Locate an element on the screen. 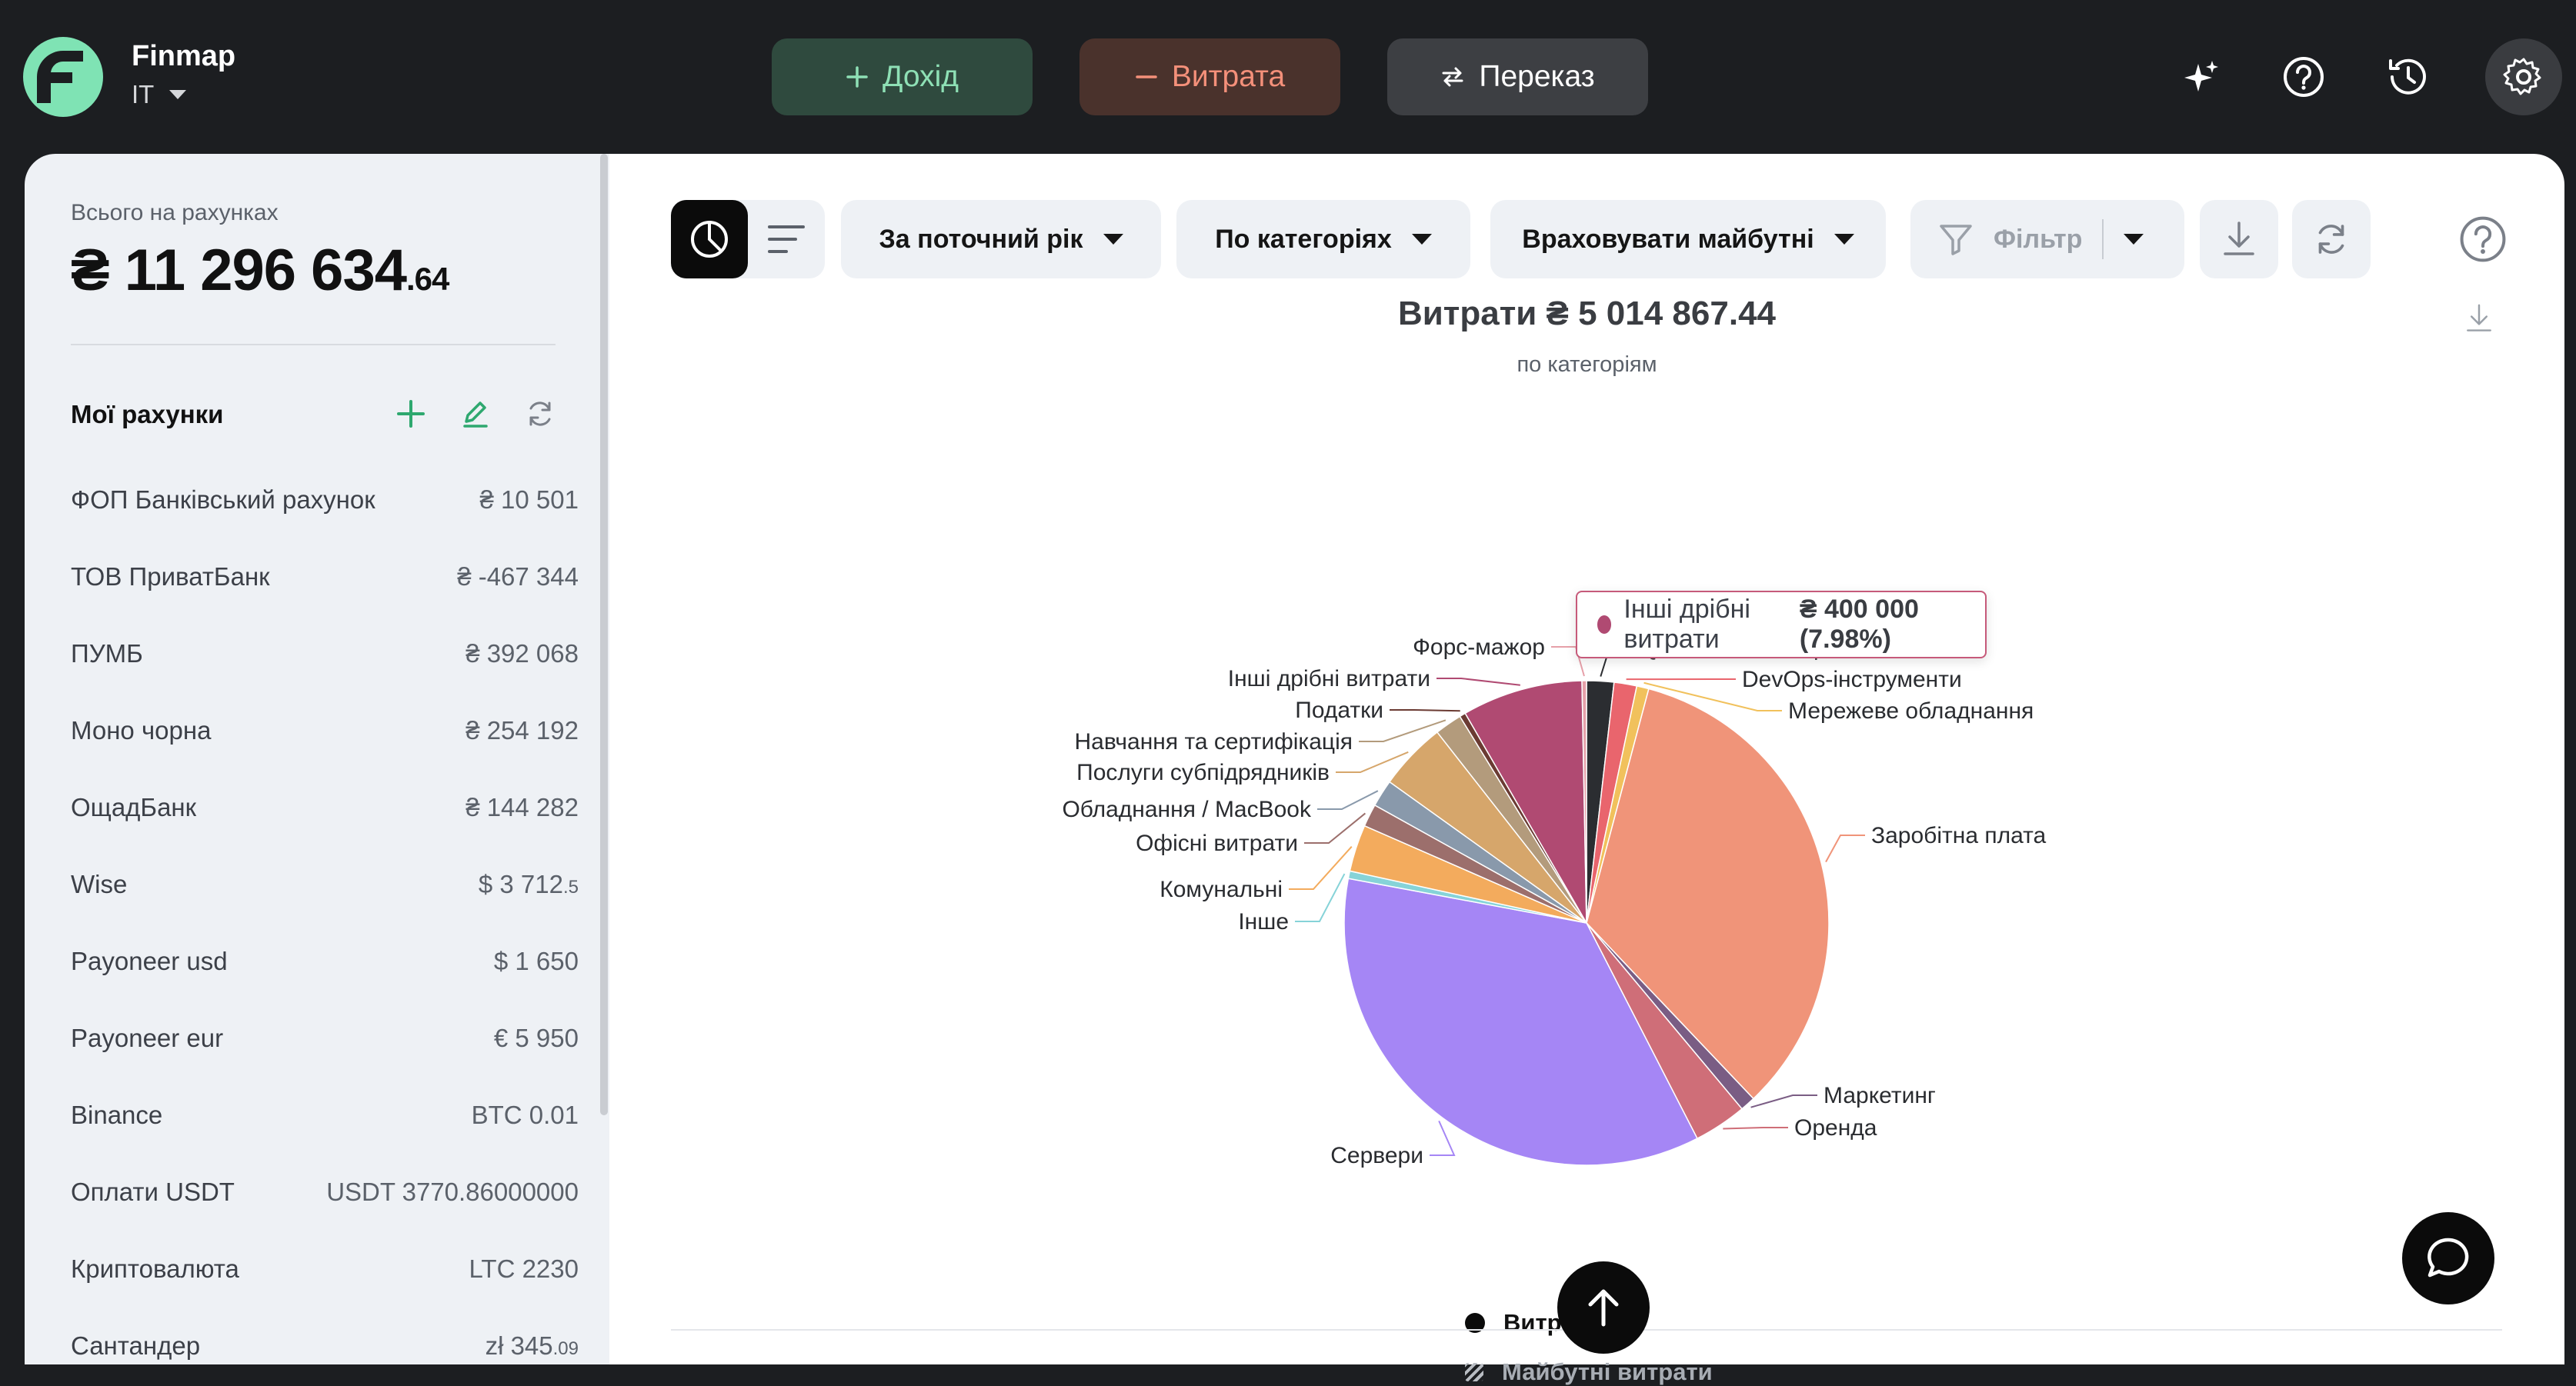  account-row: Wise$ 3 712.5 is located at coordinates (325, 884).